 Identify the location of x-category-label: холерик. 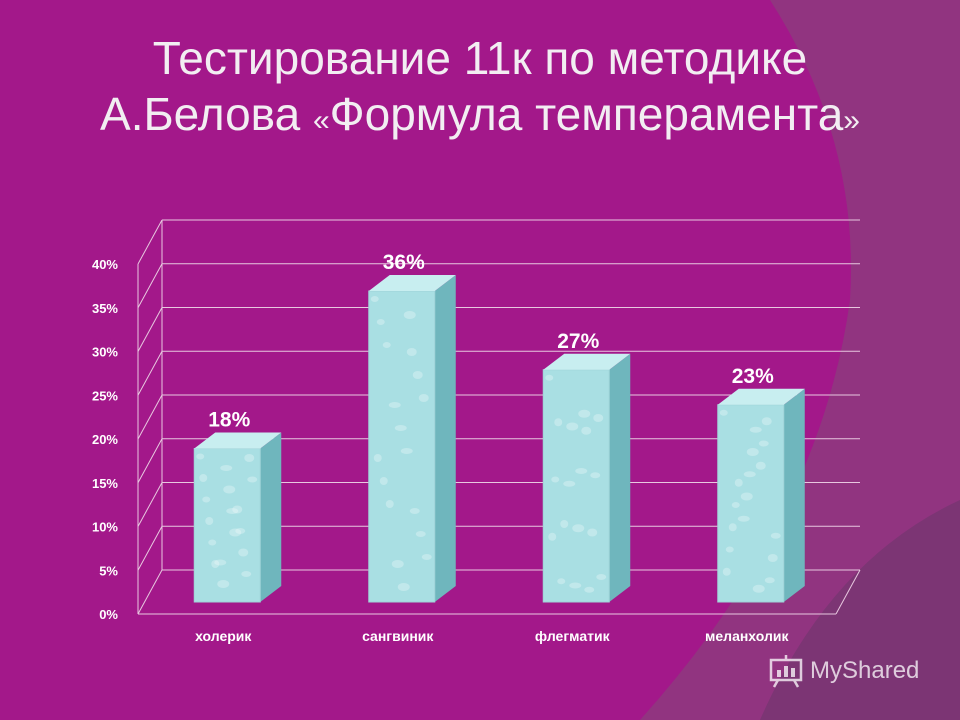
(223, 636).